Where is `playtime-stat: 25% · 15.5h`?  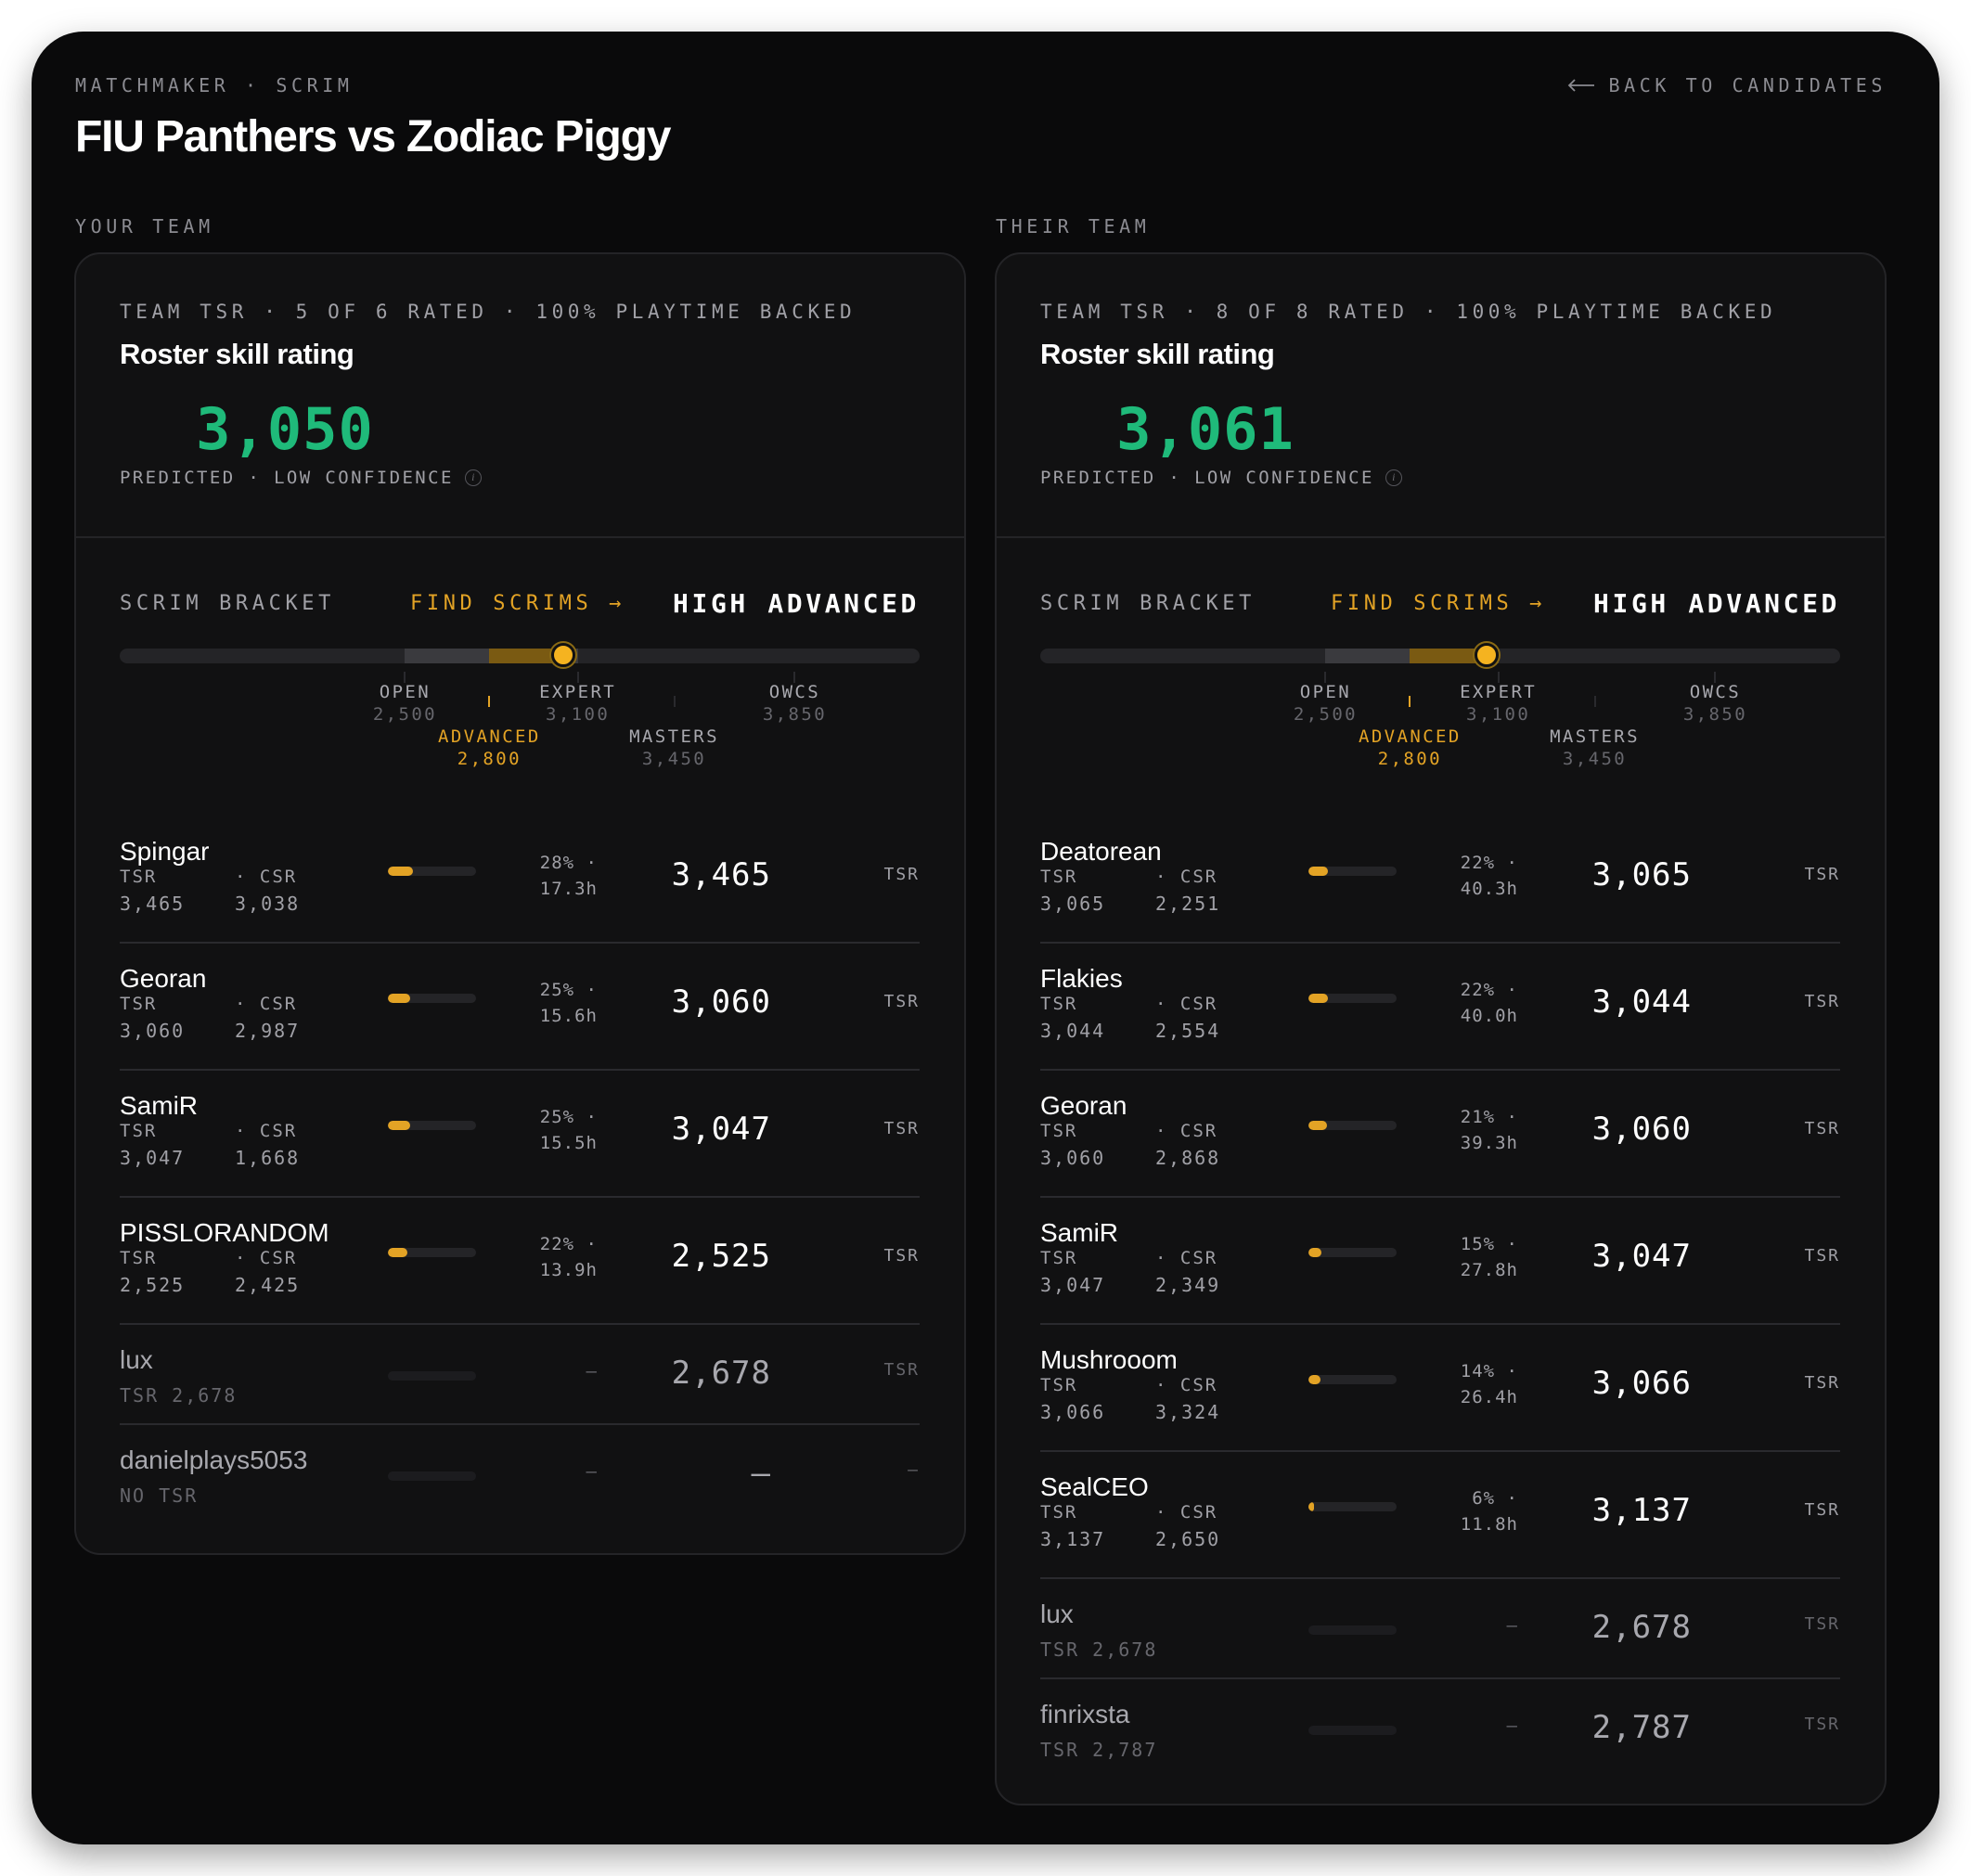 playtime-stat: 25% · 15.5h is located at coordinates (547, 1130).